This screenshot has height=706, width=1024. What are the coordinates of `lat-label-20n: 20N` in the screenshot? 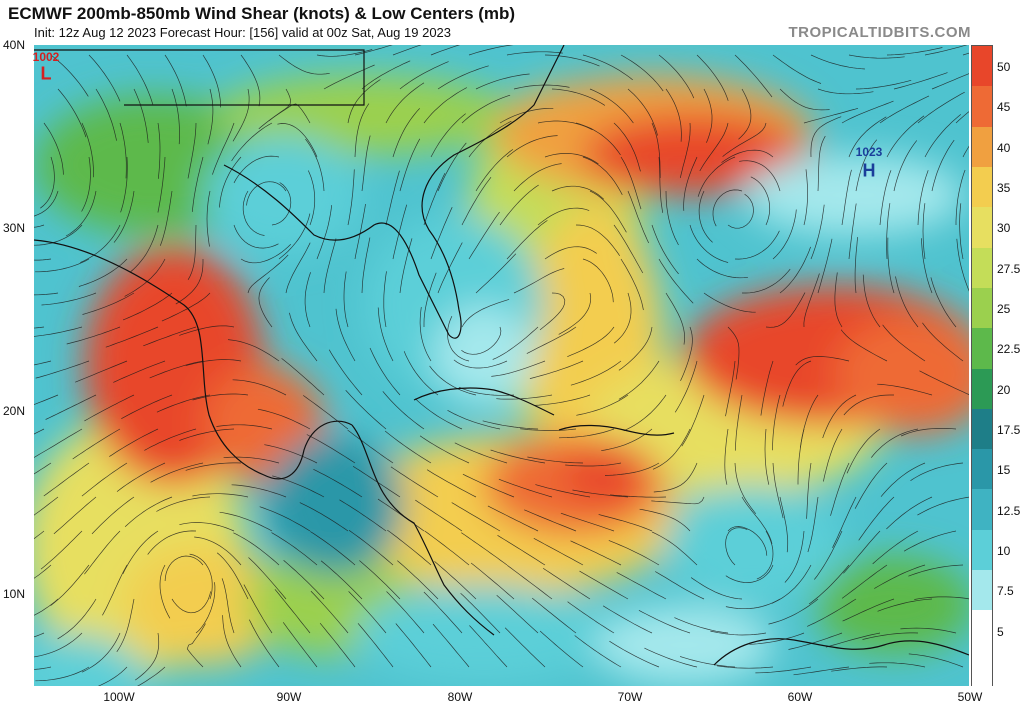 It's located at (14, 411).